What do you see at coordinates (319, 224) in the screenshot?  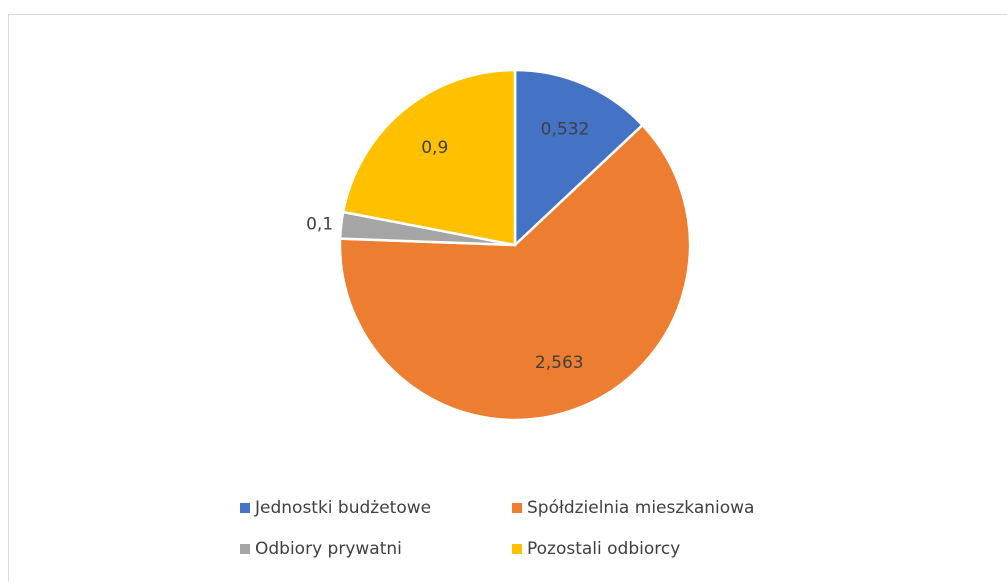 I see `data-label: 0,1` at bounding box center [319, 224].